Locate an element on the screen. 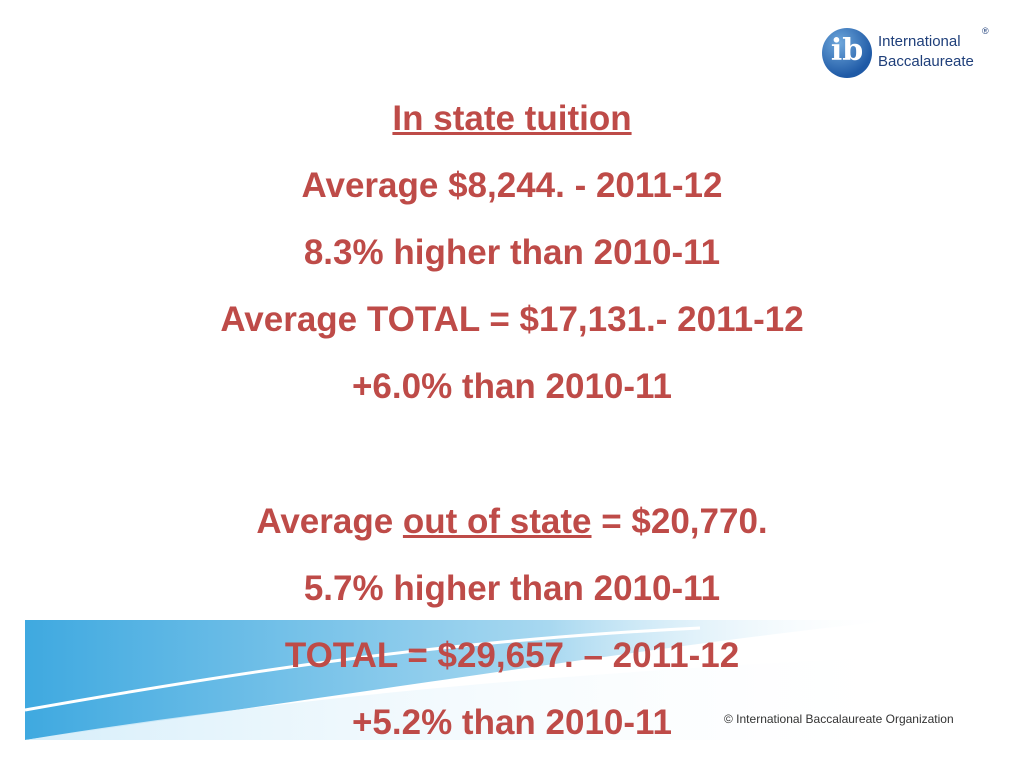 The image size is (1024, 768). text-segment: 5.7% higher than 2010-11 is located at coordinates (512, 588).